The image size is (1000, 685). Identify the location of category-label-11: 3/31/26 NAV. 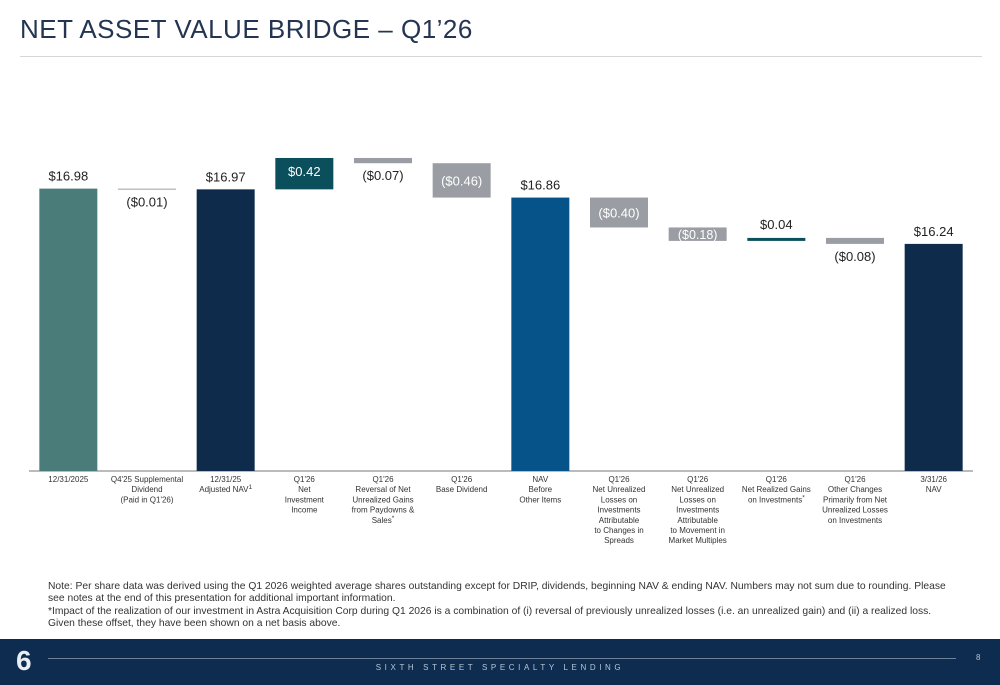
(933, 484).